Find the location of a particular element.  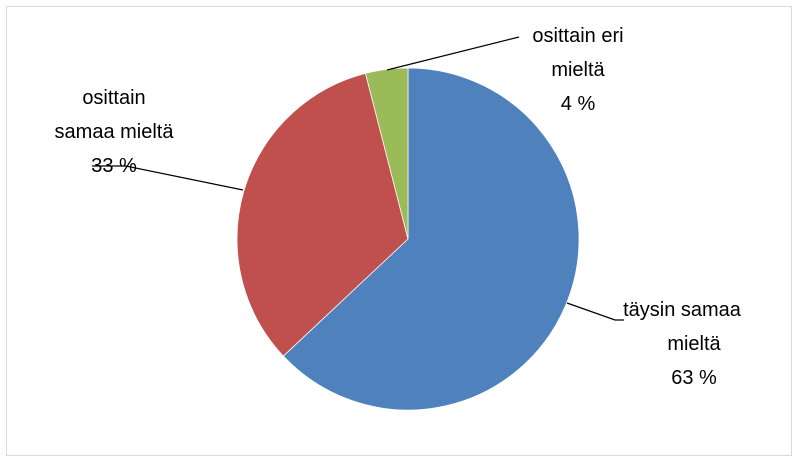

label-group-osittain-samaa-mielta: osittain samaa mieltä 33 % is located at coordinates (115, 132).